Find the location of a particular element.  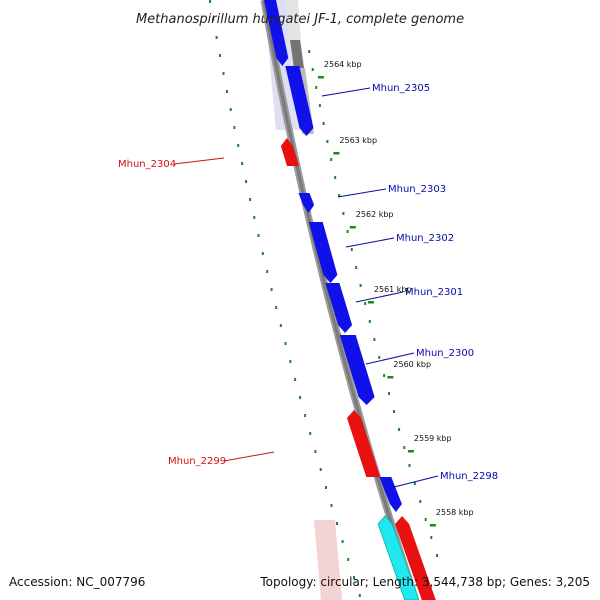

gene-label-mhun-2301: Mhun_2301 is located at coordinates (434, 292).